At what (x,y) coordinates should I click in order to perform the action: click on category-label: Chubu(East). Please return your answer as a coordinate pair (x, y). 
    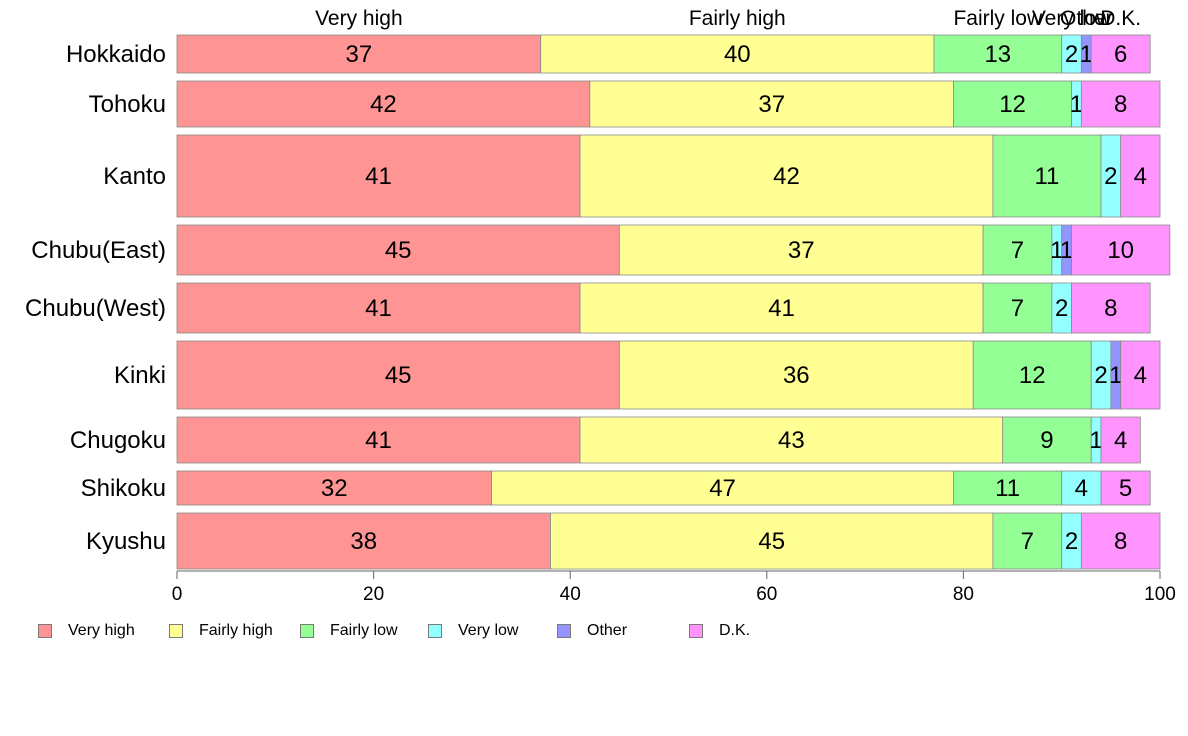
    Looking at the image, I should click on (98, 250).